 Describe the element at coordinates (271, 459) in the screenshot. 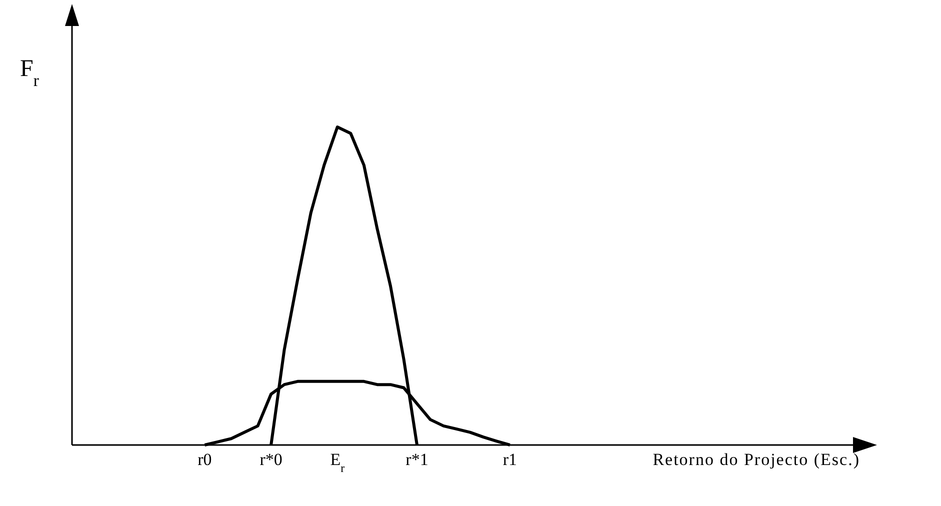

I see `x-tick-label: r*0` at that location.